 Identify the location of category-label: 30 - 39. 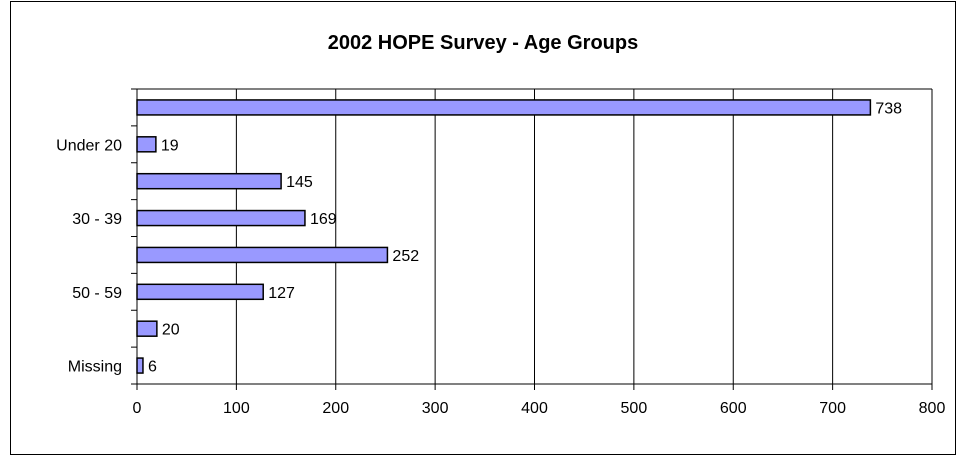
(97, 219).